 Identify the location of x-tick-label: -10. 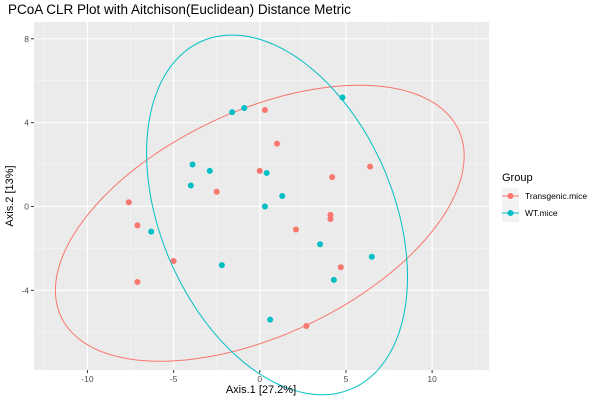
(87, 379).